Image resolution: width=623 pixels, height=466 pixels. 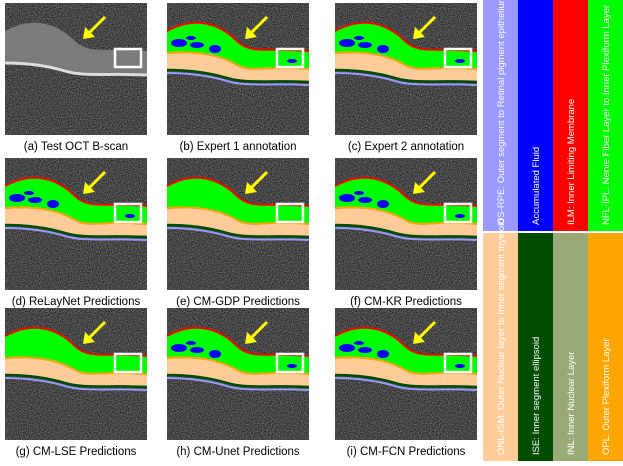 What do you see at coordinates (238, 302) in the screenshot?
I see `caption: (e) CM-GDP Predictions` at bounding box center [238, 302].